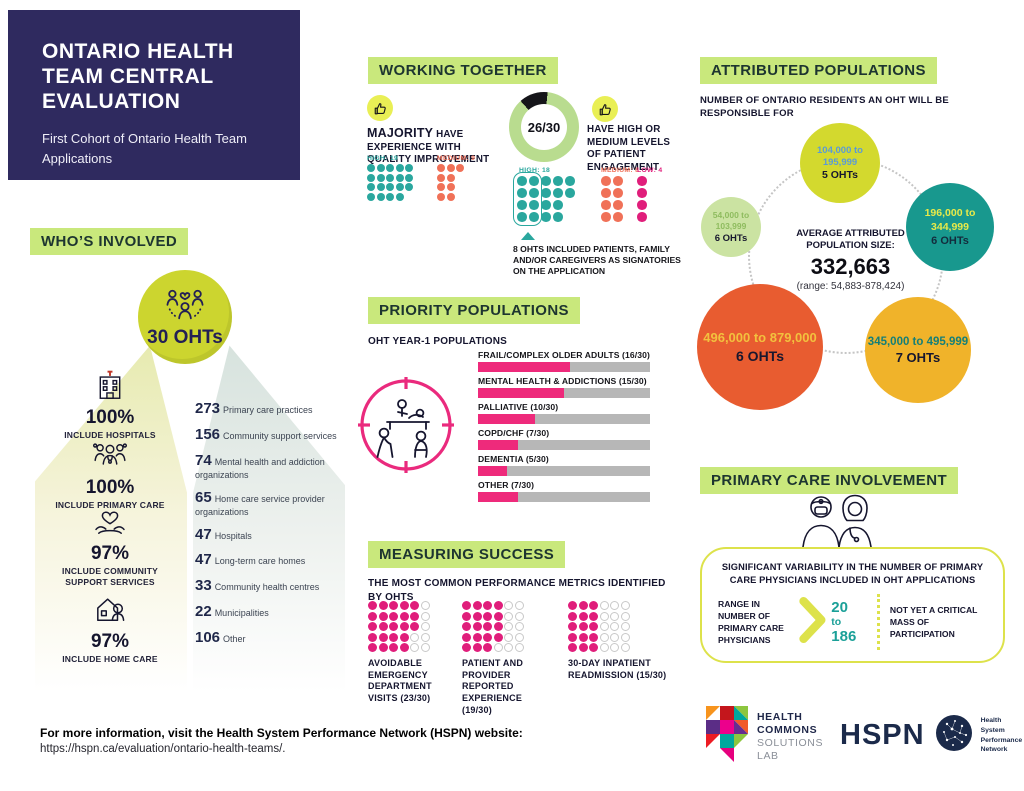 The width and height of the screenshot is (1024, 791). What do you see at coordinates (564, 355) in the screenshot?
I see `bar-label: FRAIL/COMPLEX OLDER ADULTS (16/30)` at bounding box center [564, 355].